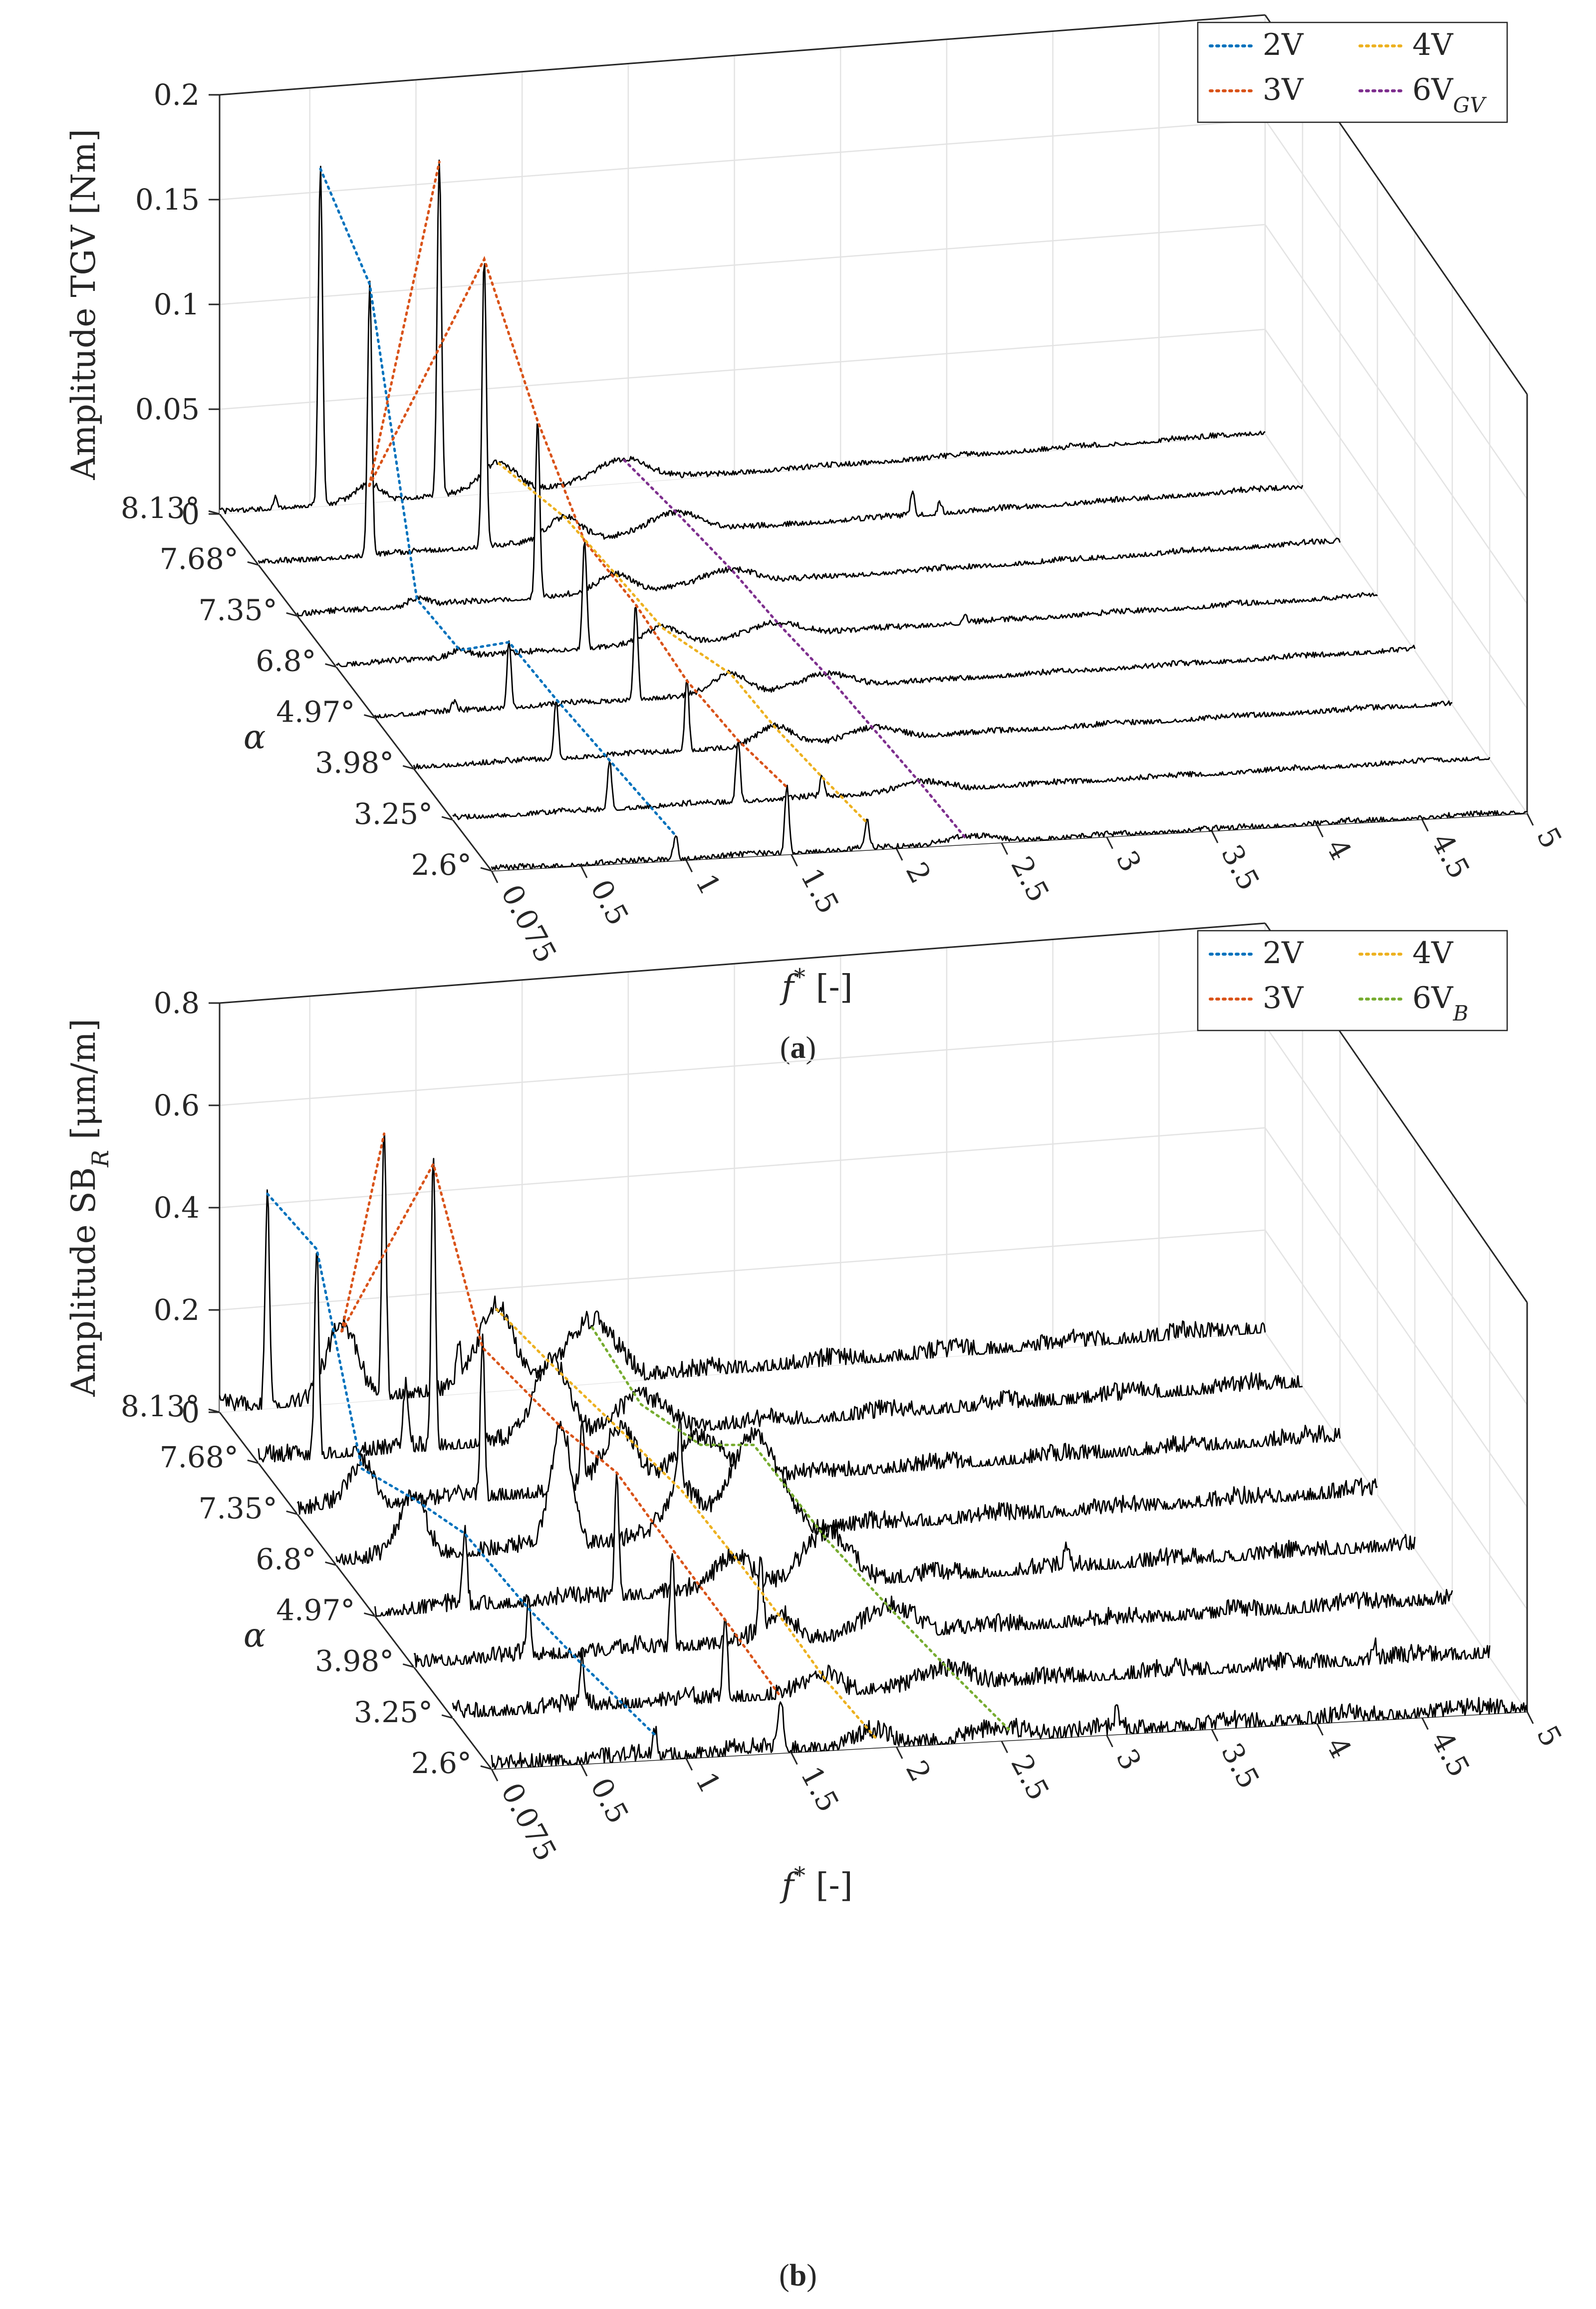  I want to click on legend-subscript: GV, so click(1470, 105).